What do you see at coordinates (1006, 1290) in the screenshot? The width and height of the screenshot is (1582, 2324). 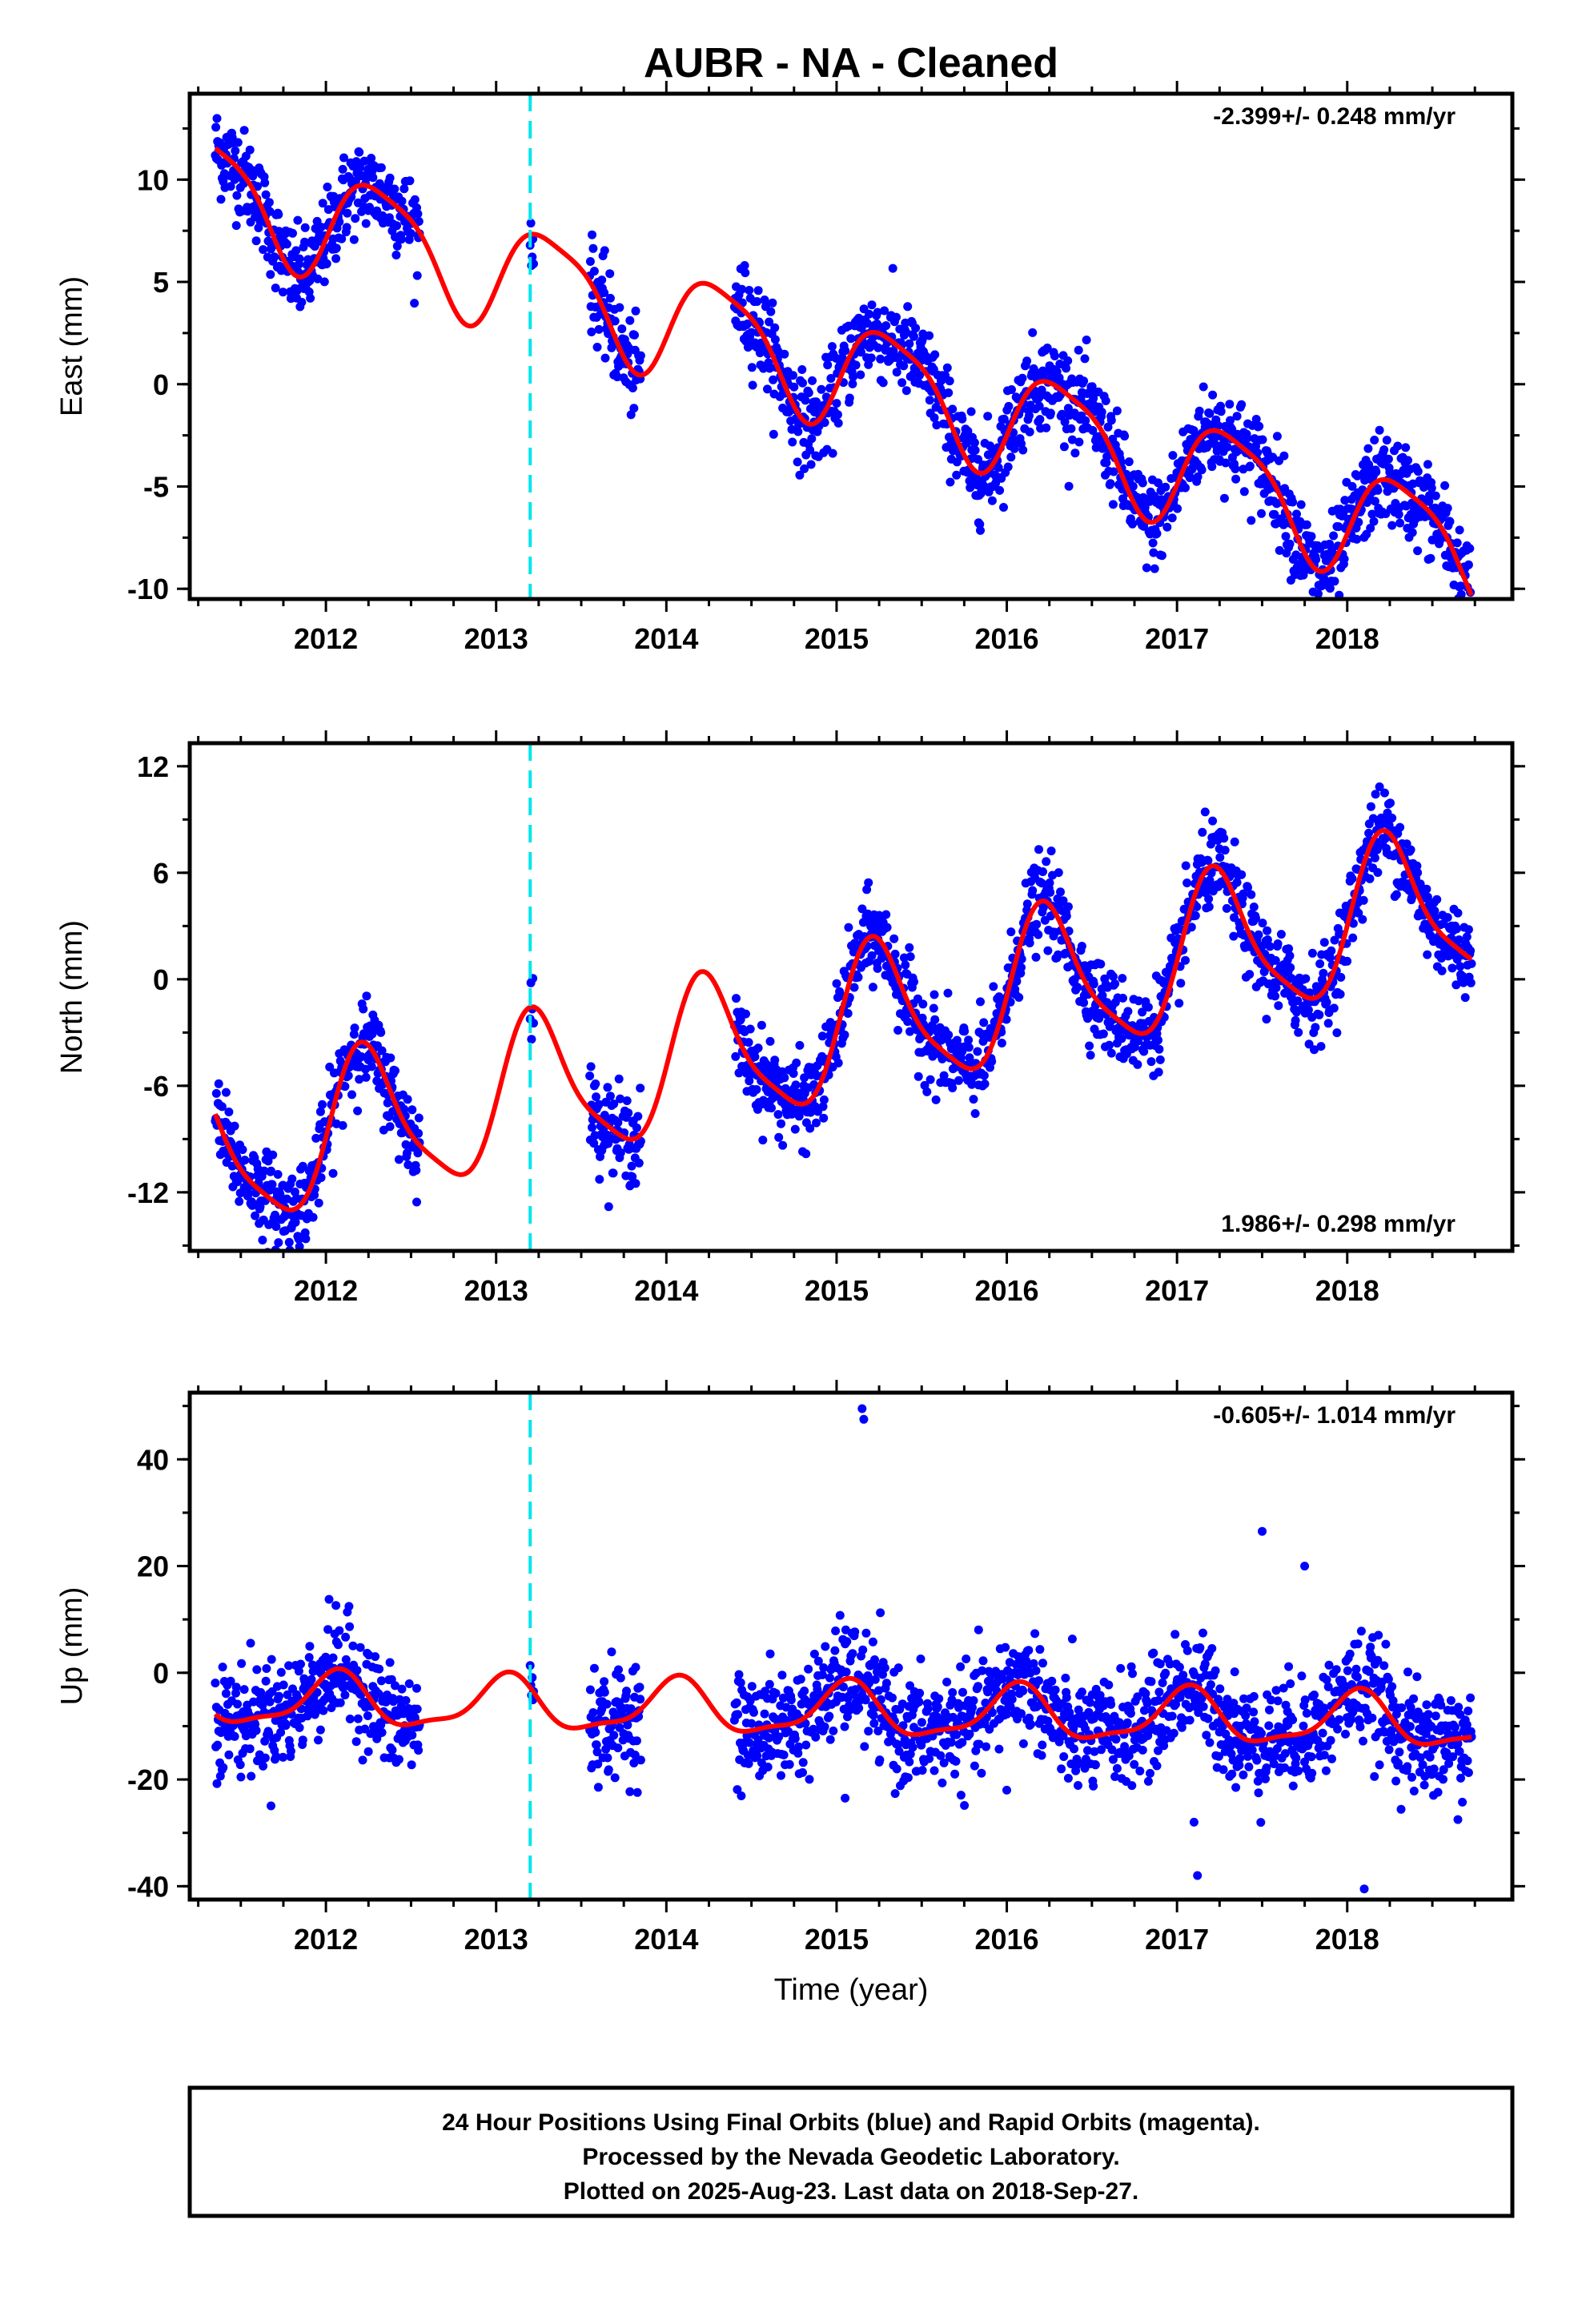 I see `north-x-tick-label: 2016` at bounding box center [1006, 1290].